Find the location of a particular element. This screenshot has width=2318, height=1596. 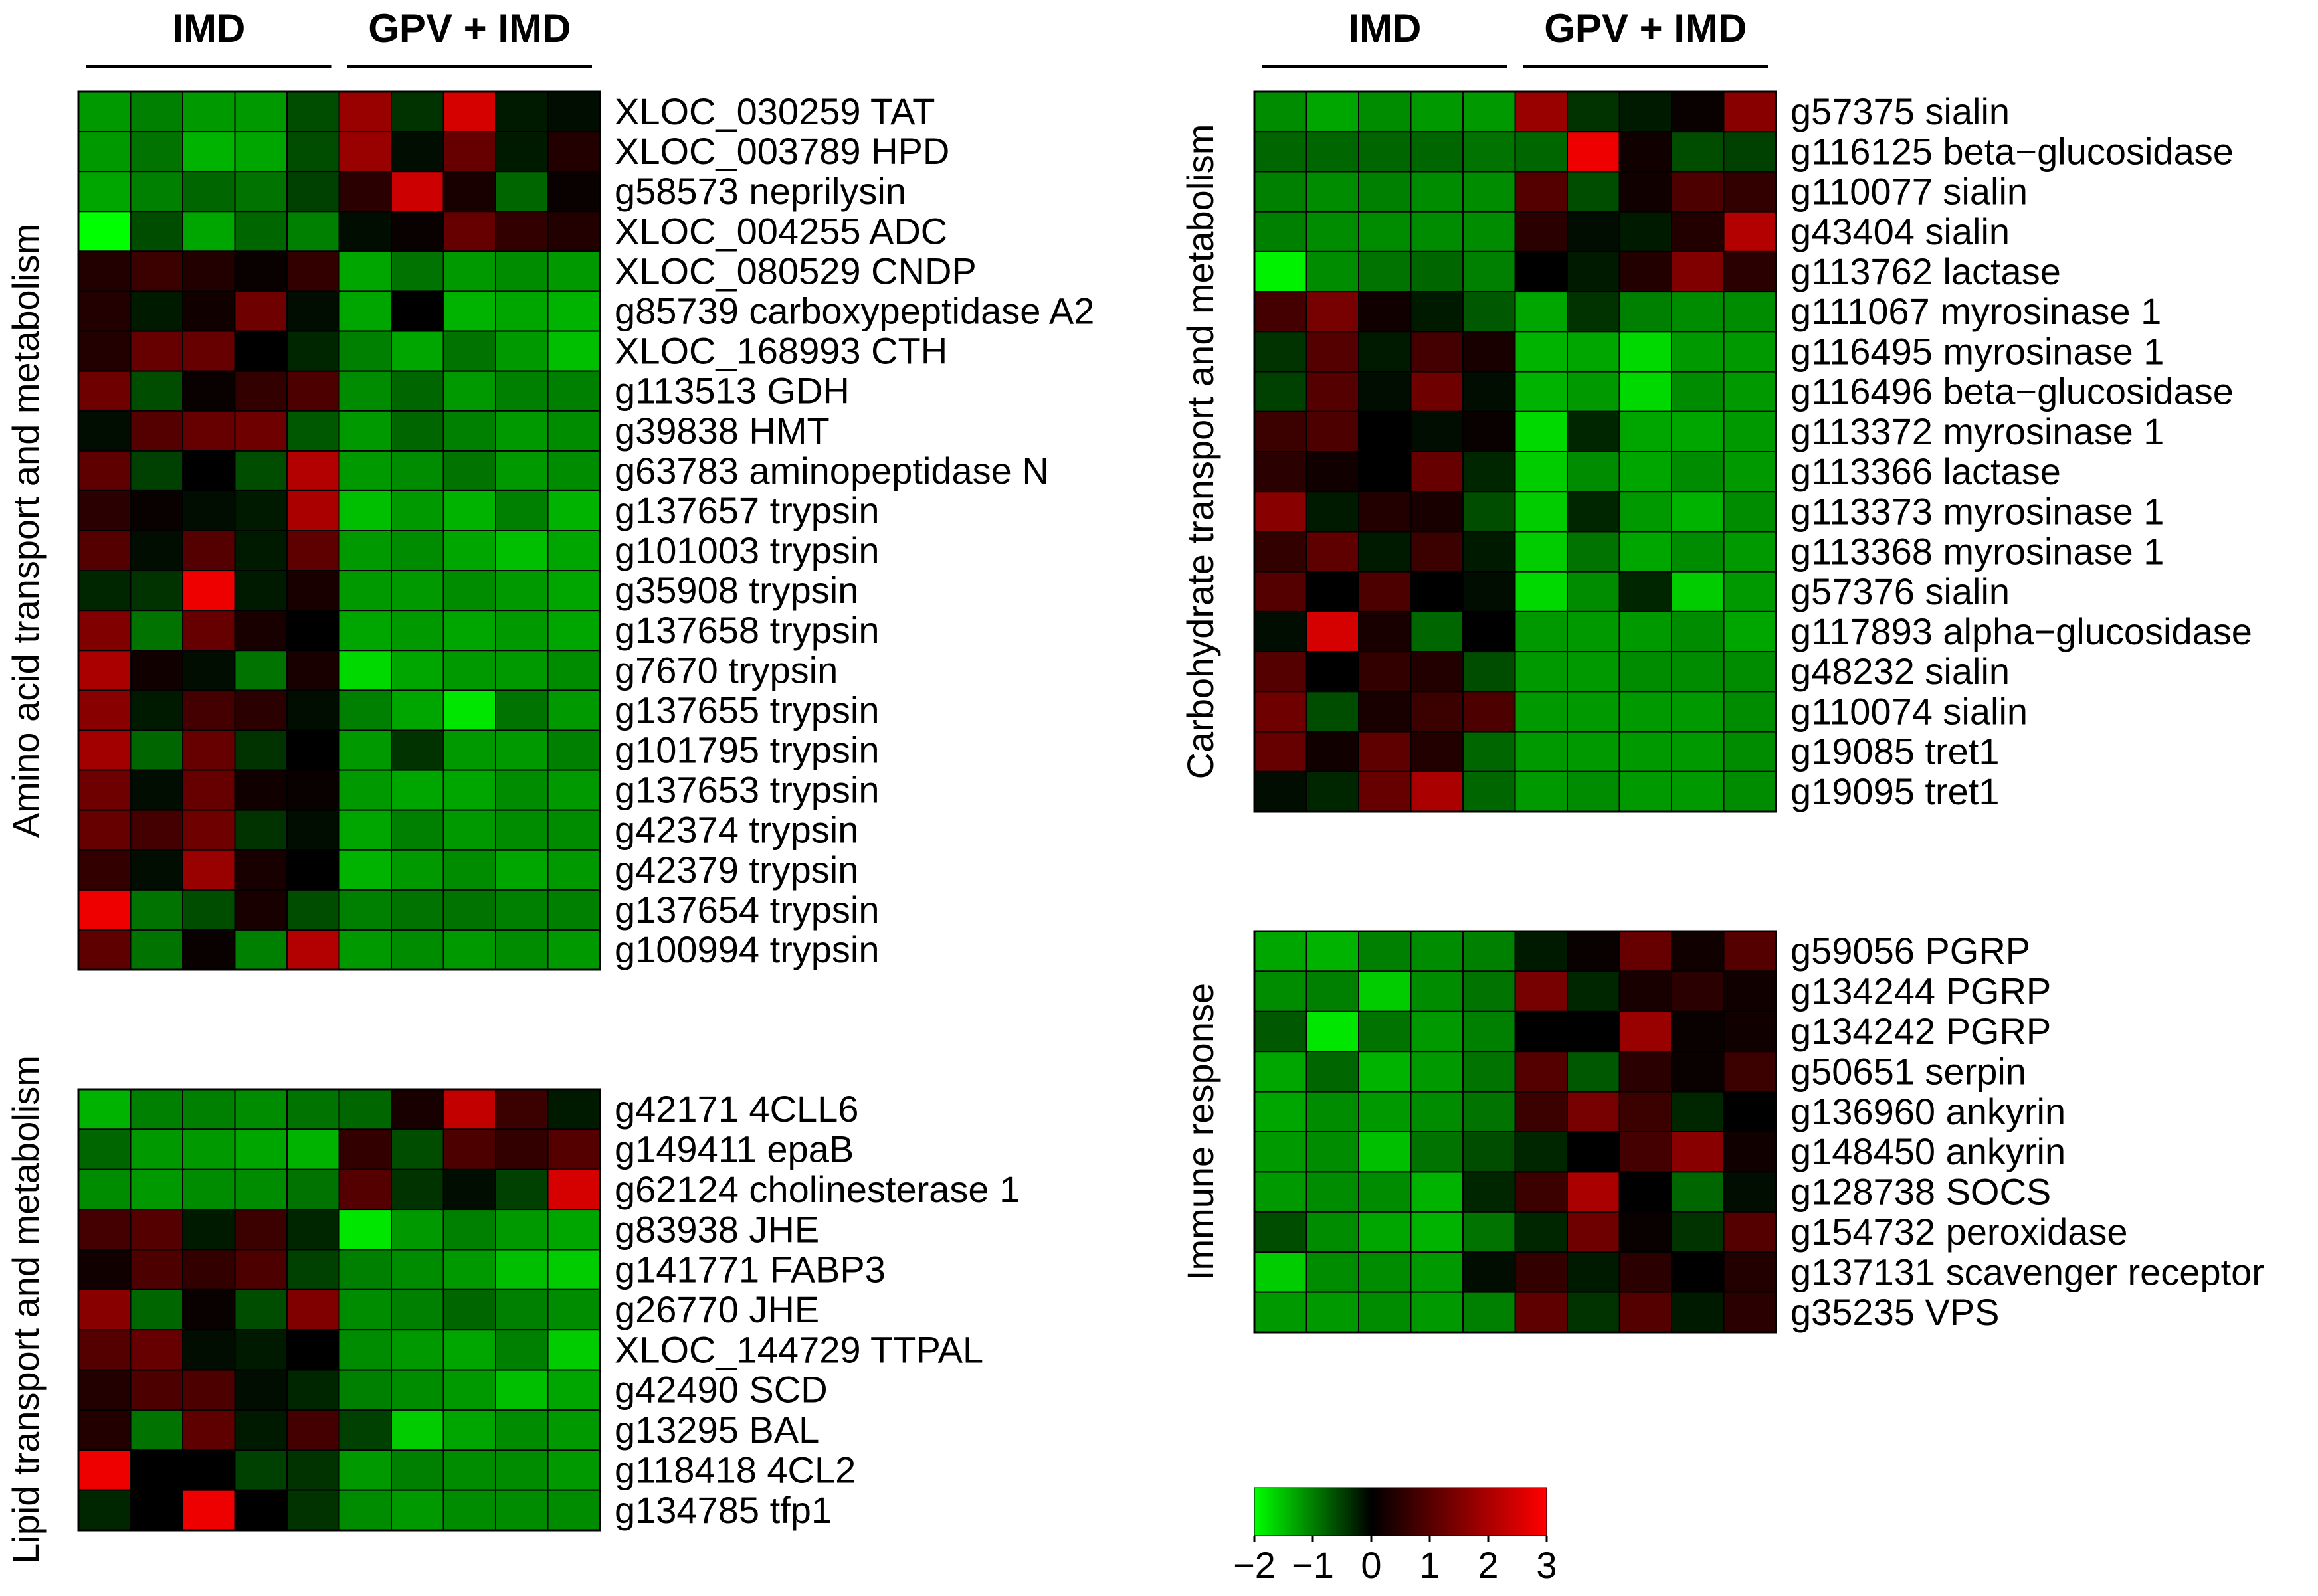

row-label: g101795 trypsin is located at coordinates (748, 750).